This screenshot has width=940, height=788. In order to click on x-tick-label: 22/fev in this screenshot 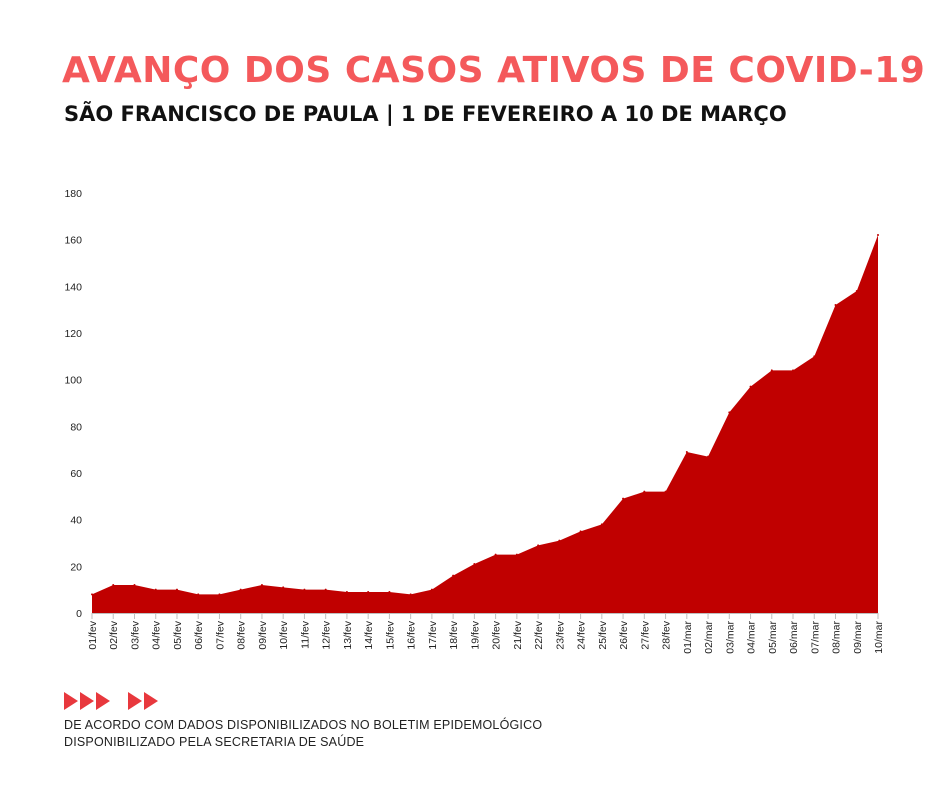, I will do `click(539, 634)`.